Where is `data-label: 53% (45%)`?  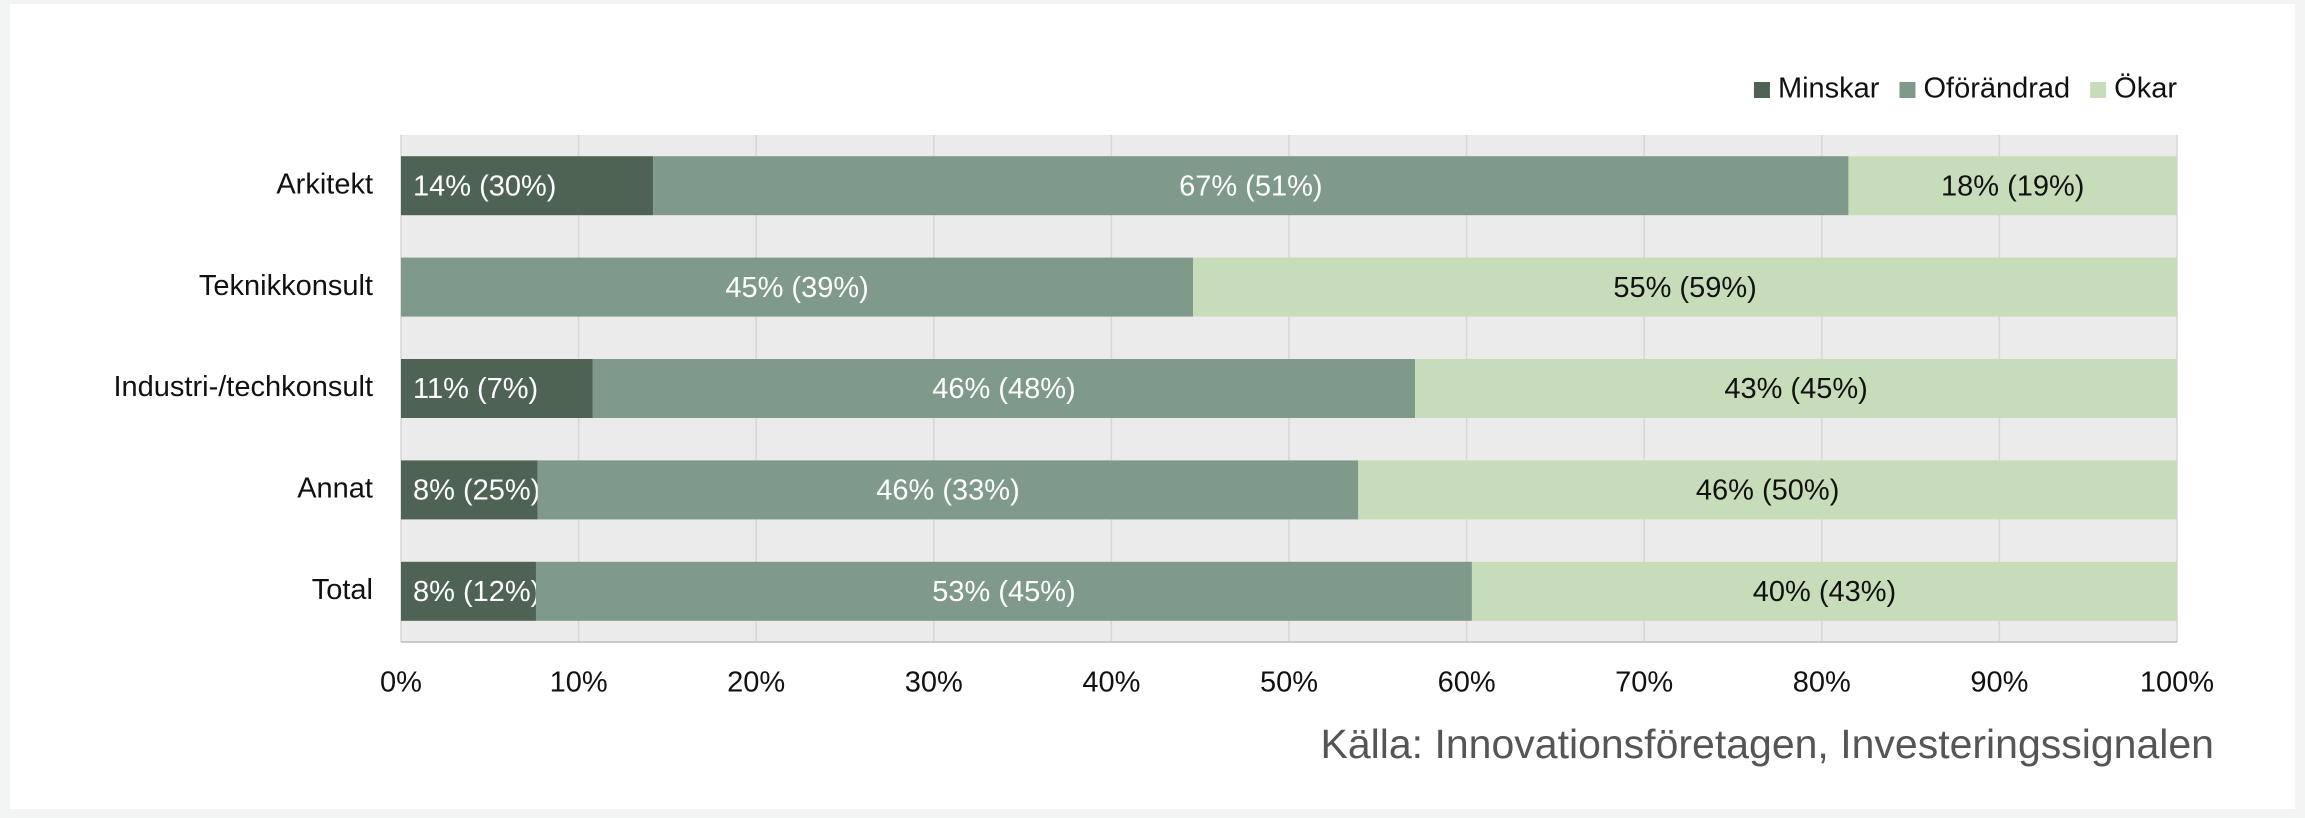
data-label: 53% (45%) is located at coordinates (1003, 592).